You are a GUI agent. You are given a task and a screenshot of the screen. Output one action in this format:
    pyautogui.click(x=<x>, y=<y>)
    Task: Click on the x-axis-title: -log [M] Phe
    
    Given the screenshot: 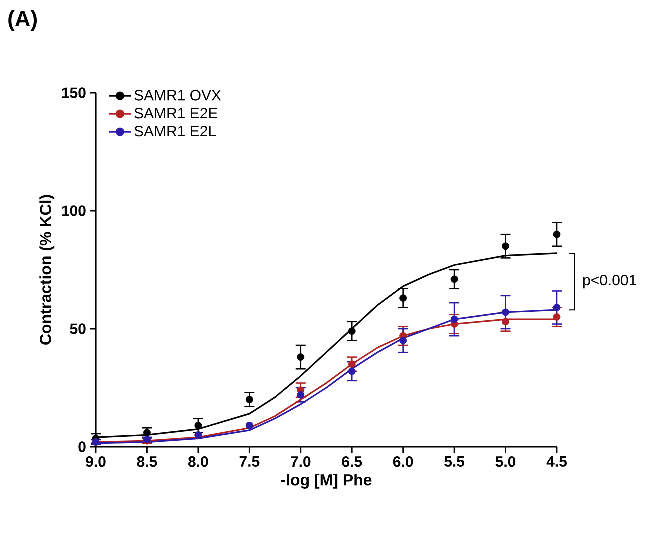 What is the action you would take?
    pyautogui.click(x=326, y=481)
    